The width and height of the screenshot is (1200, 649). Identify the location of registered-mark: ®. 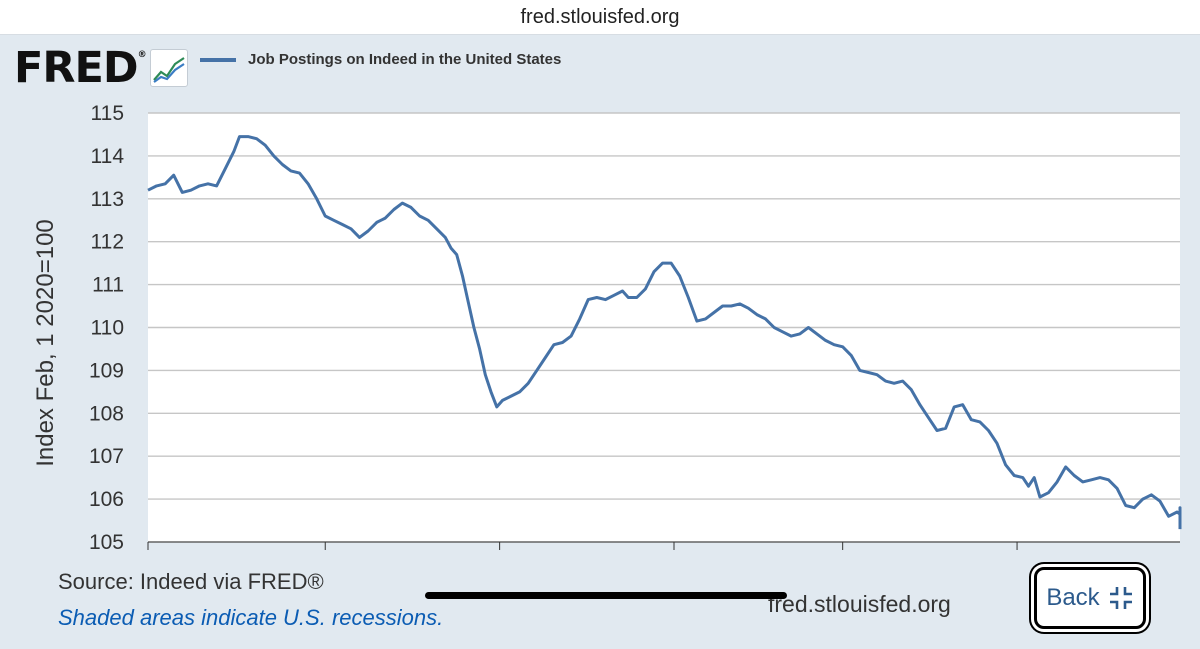
(142, 55).